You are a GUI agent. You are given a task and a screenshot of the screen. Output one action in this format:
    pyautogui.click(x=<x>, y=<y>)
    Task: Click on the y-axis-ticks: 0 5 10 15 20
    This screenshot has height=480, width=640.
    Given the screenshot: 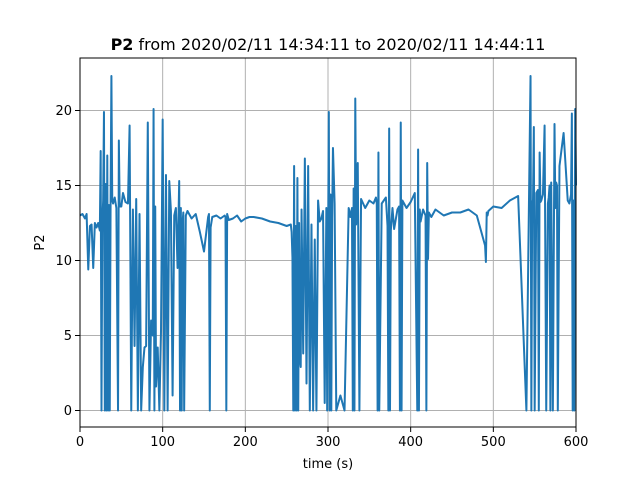 What is the action you would take?
    pyautogui.click(x=67, y=261)
    